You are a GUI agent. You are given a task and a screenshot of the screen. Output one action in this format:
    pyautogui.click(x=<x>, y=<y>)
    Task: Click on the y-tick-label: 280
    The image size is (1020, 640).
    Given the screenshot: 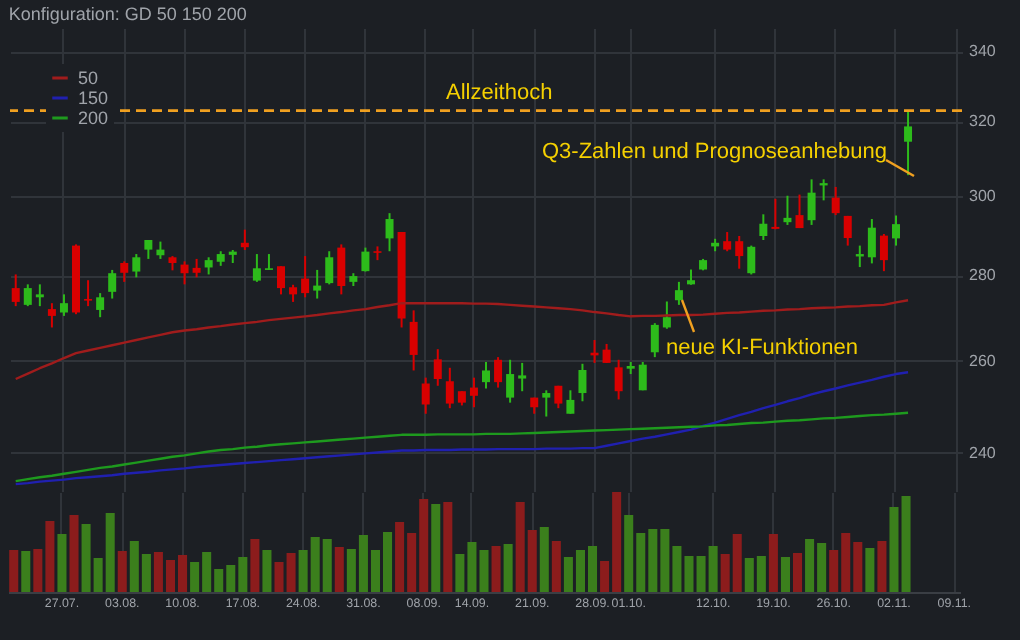 What is the action you would take?
    pyautogui.click(x=983, y=275)
    